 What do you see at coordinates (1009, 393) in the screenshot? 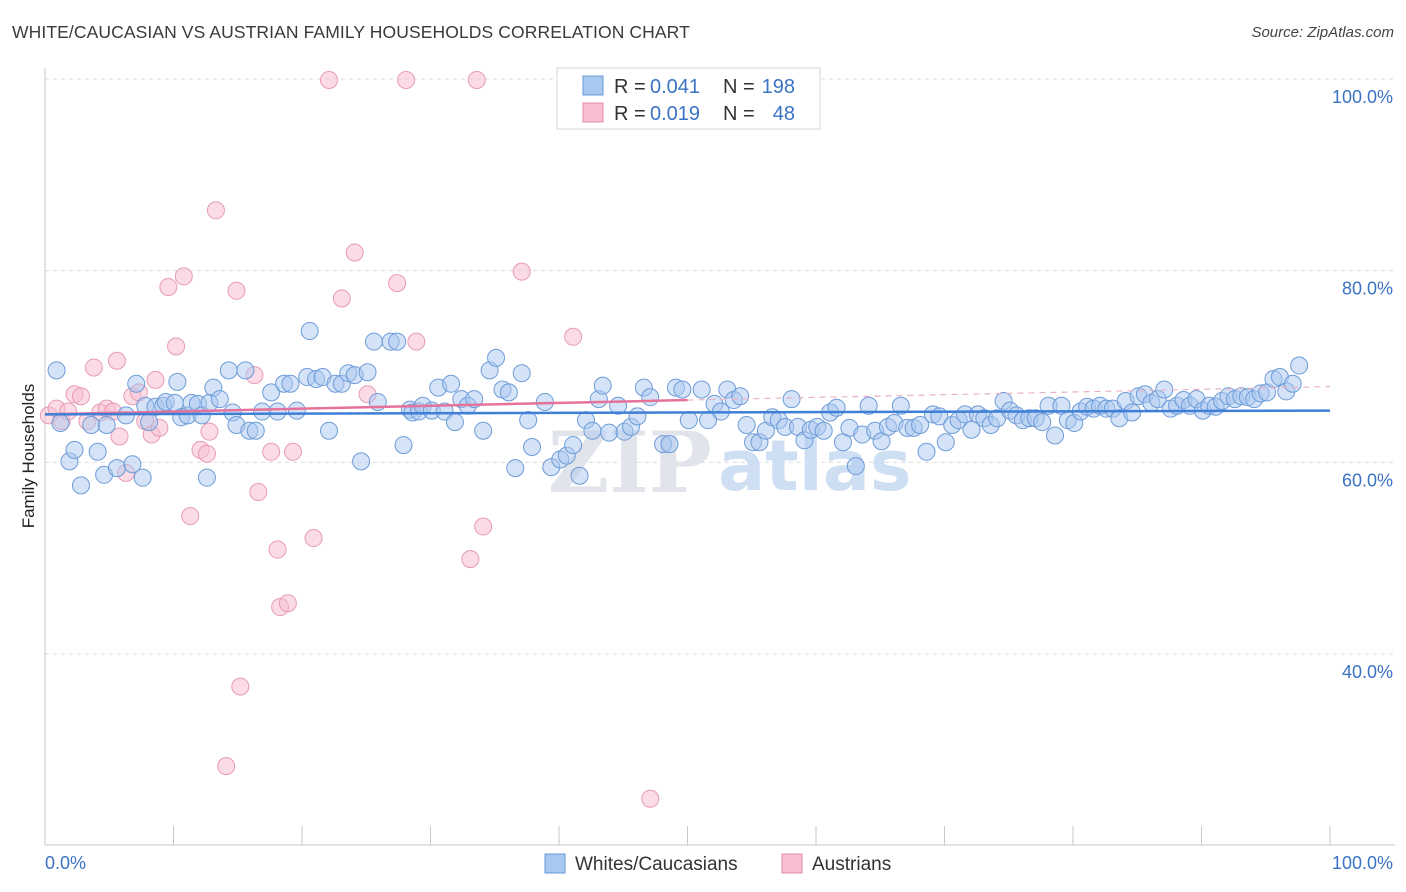
I see `austrians-trend-extension` at bounding box center [1009, 393].